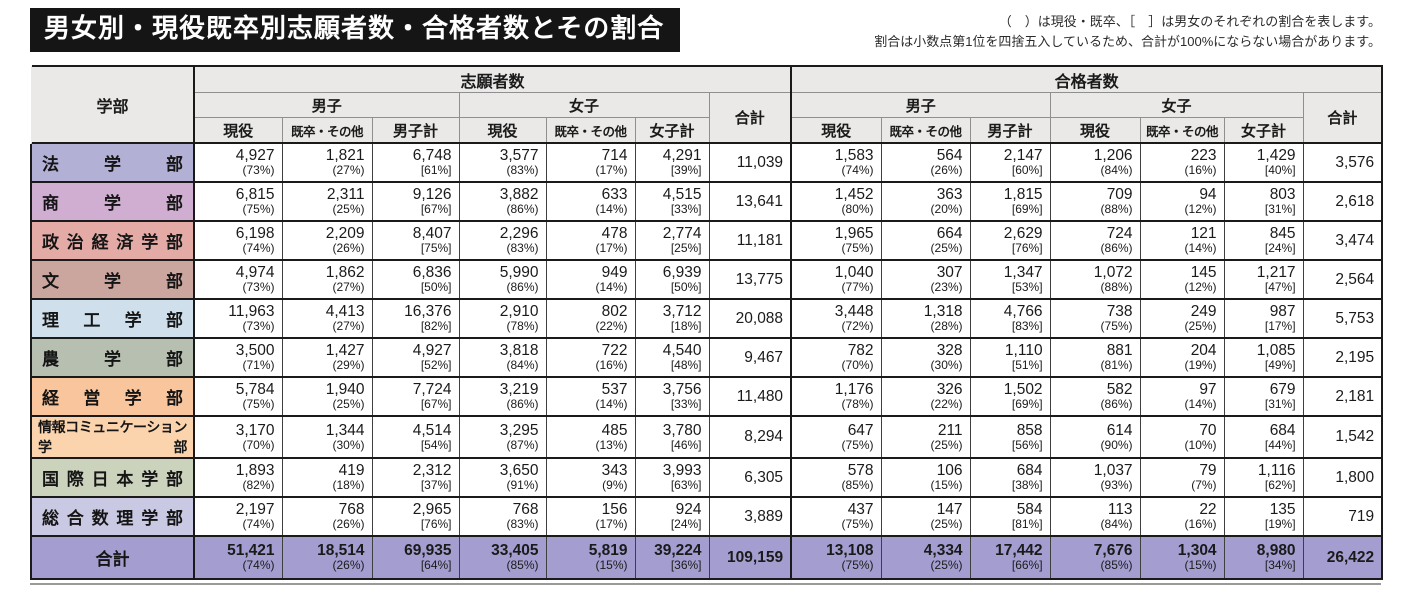 The height and width of the screenshot is (596, 1411). Describe the element at coordinates (925, 131) in the screenshot. I see `header-acc-male-graduate: 既卒・その他` at that location.